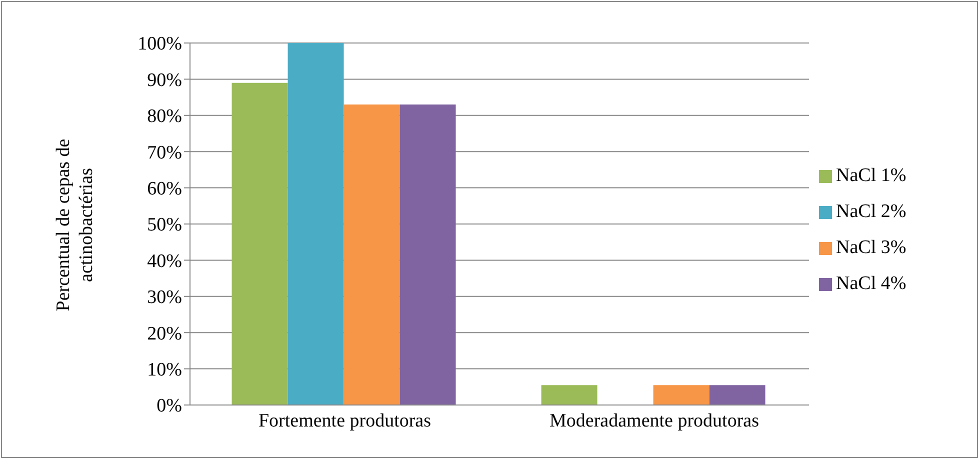 The image size is (979, 459). What do you see at coordinates (164, 189) in the screenshot?
I see `y-tick-label: 60%` at bounding box center [164, 189].